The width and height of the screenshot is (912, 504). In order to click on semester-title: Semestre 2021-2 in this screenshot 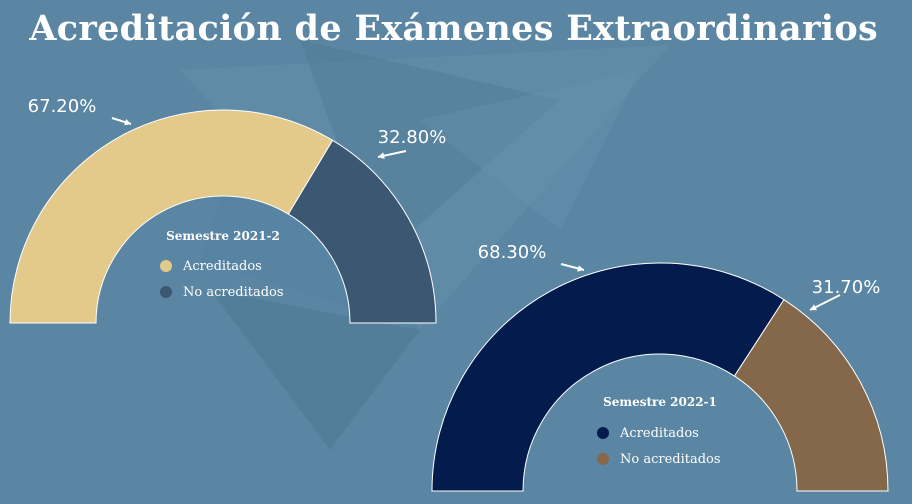, I will do `click(223, 236)`.